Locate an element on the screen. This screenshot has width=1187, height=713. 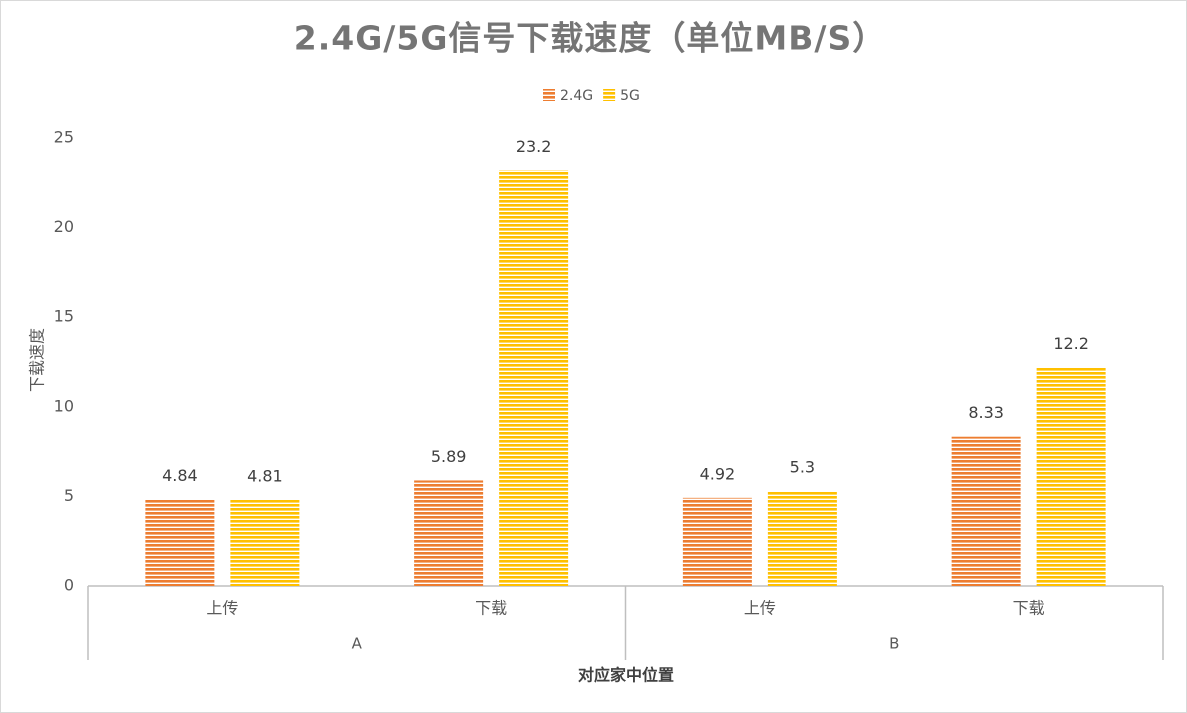
y-tick-label: 10 is located at coordinates (64, 405).